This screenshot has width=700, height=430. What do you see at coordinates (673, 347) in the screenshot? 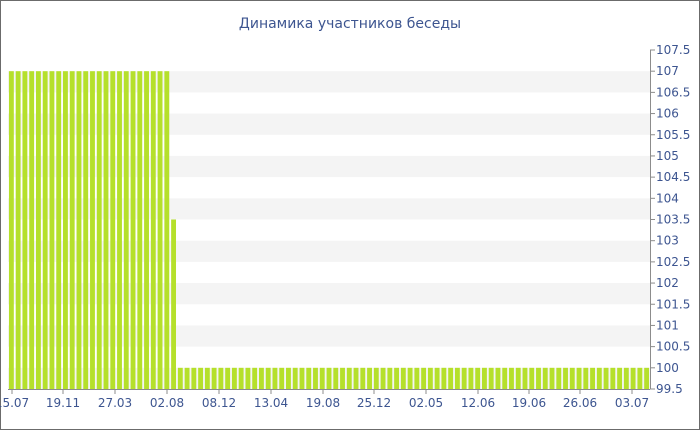
I see `y-tick-label: 100.5` at bounding box center [673, 347].